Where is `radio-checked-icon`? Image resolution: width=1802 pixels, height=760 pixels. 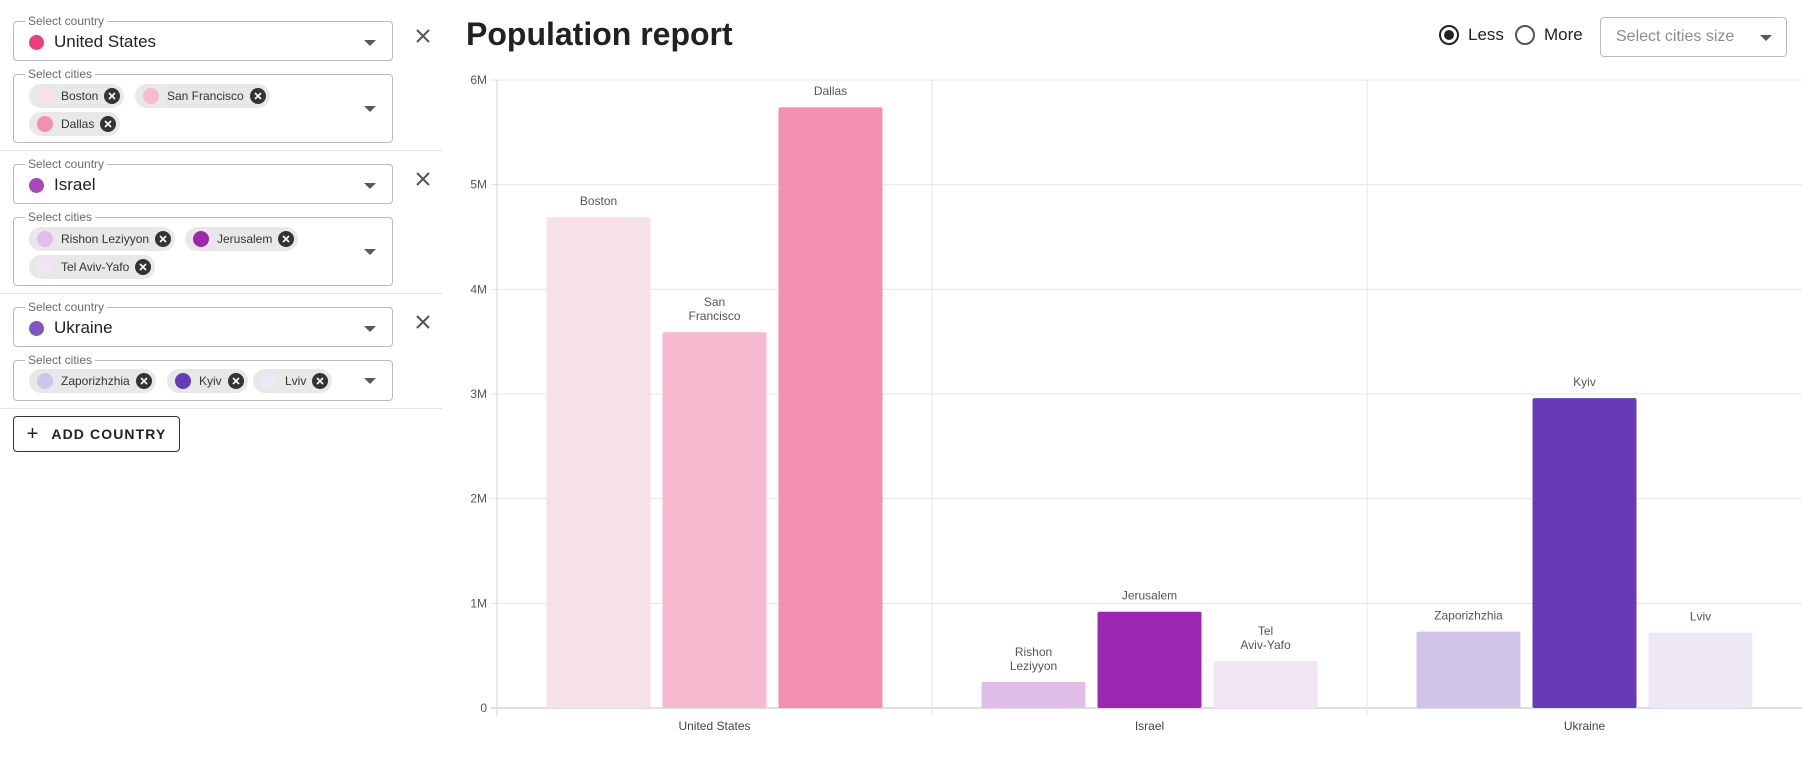 radio-checked-icon is located at coordinates (1449, 35).